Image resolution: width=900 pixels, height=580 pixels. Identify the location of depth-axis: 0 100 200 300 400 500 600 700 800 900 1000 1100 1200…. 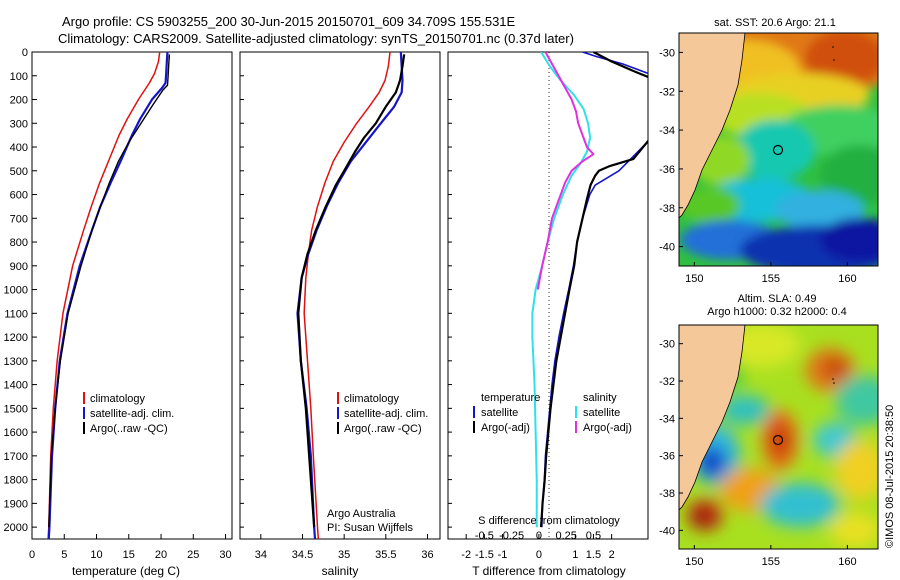
(20, 290).